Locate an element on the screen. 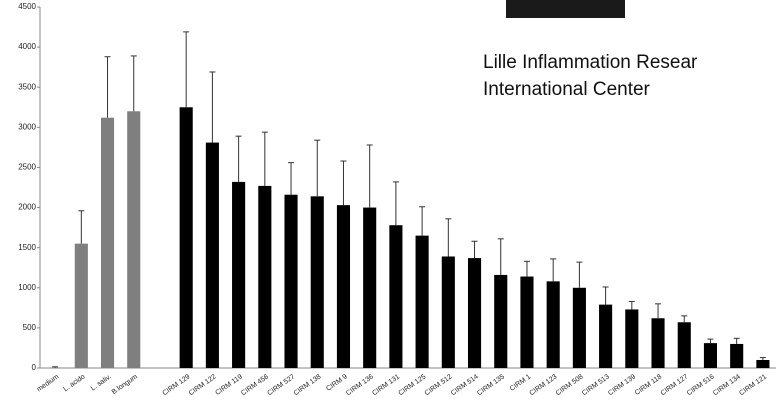  x-tick-label: CIRM 131 is located at coordinates (386, 385).